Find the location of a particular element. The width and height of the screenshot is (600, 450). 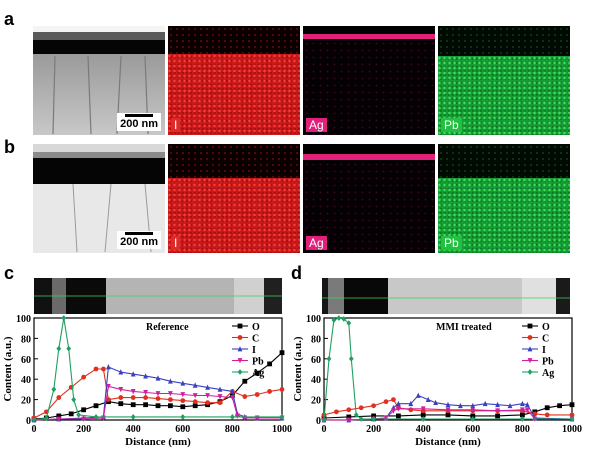

tem-image-b: 200 nm is located at coordinates (99, 198).